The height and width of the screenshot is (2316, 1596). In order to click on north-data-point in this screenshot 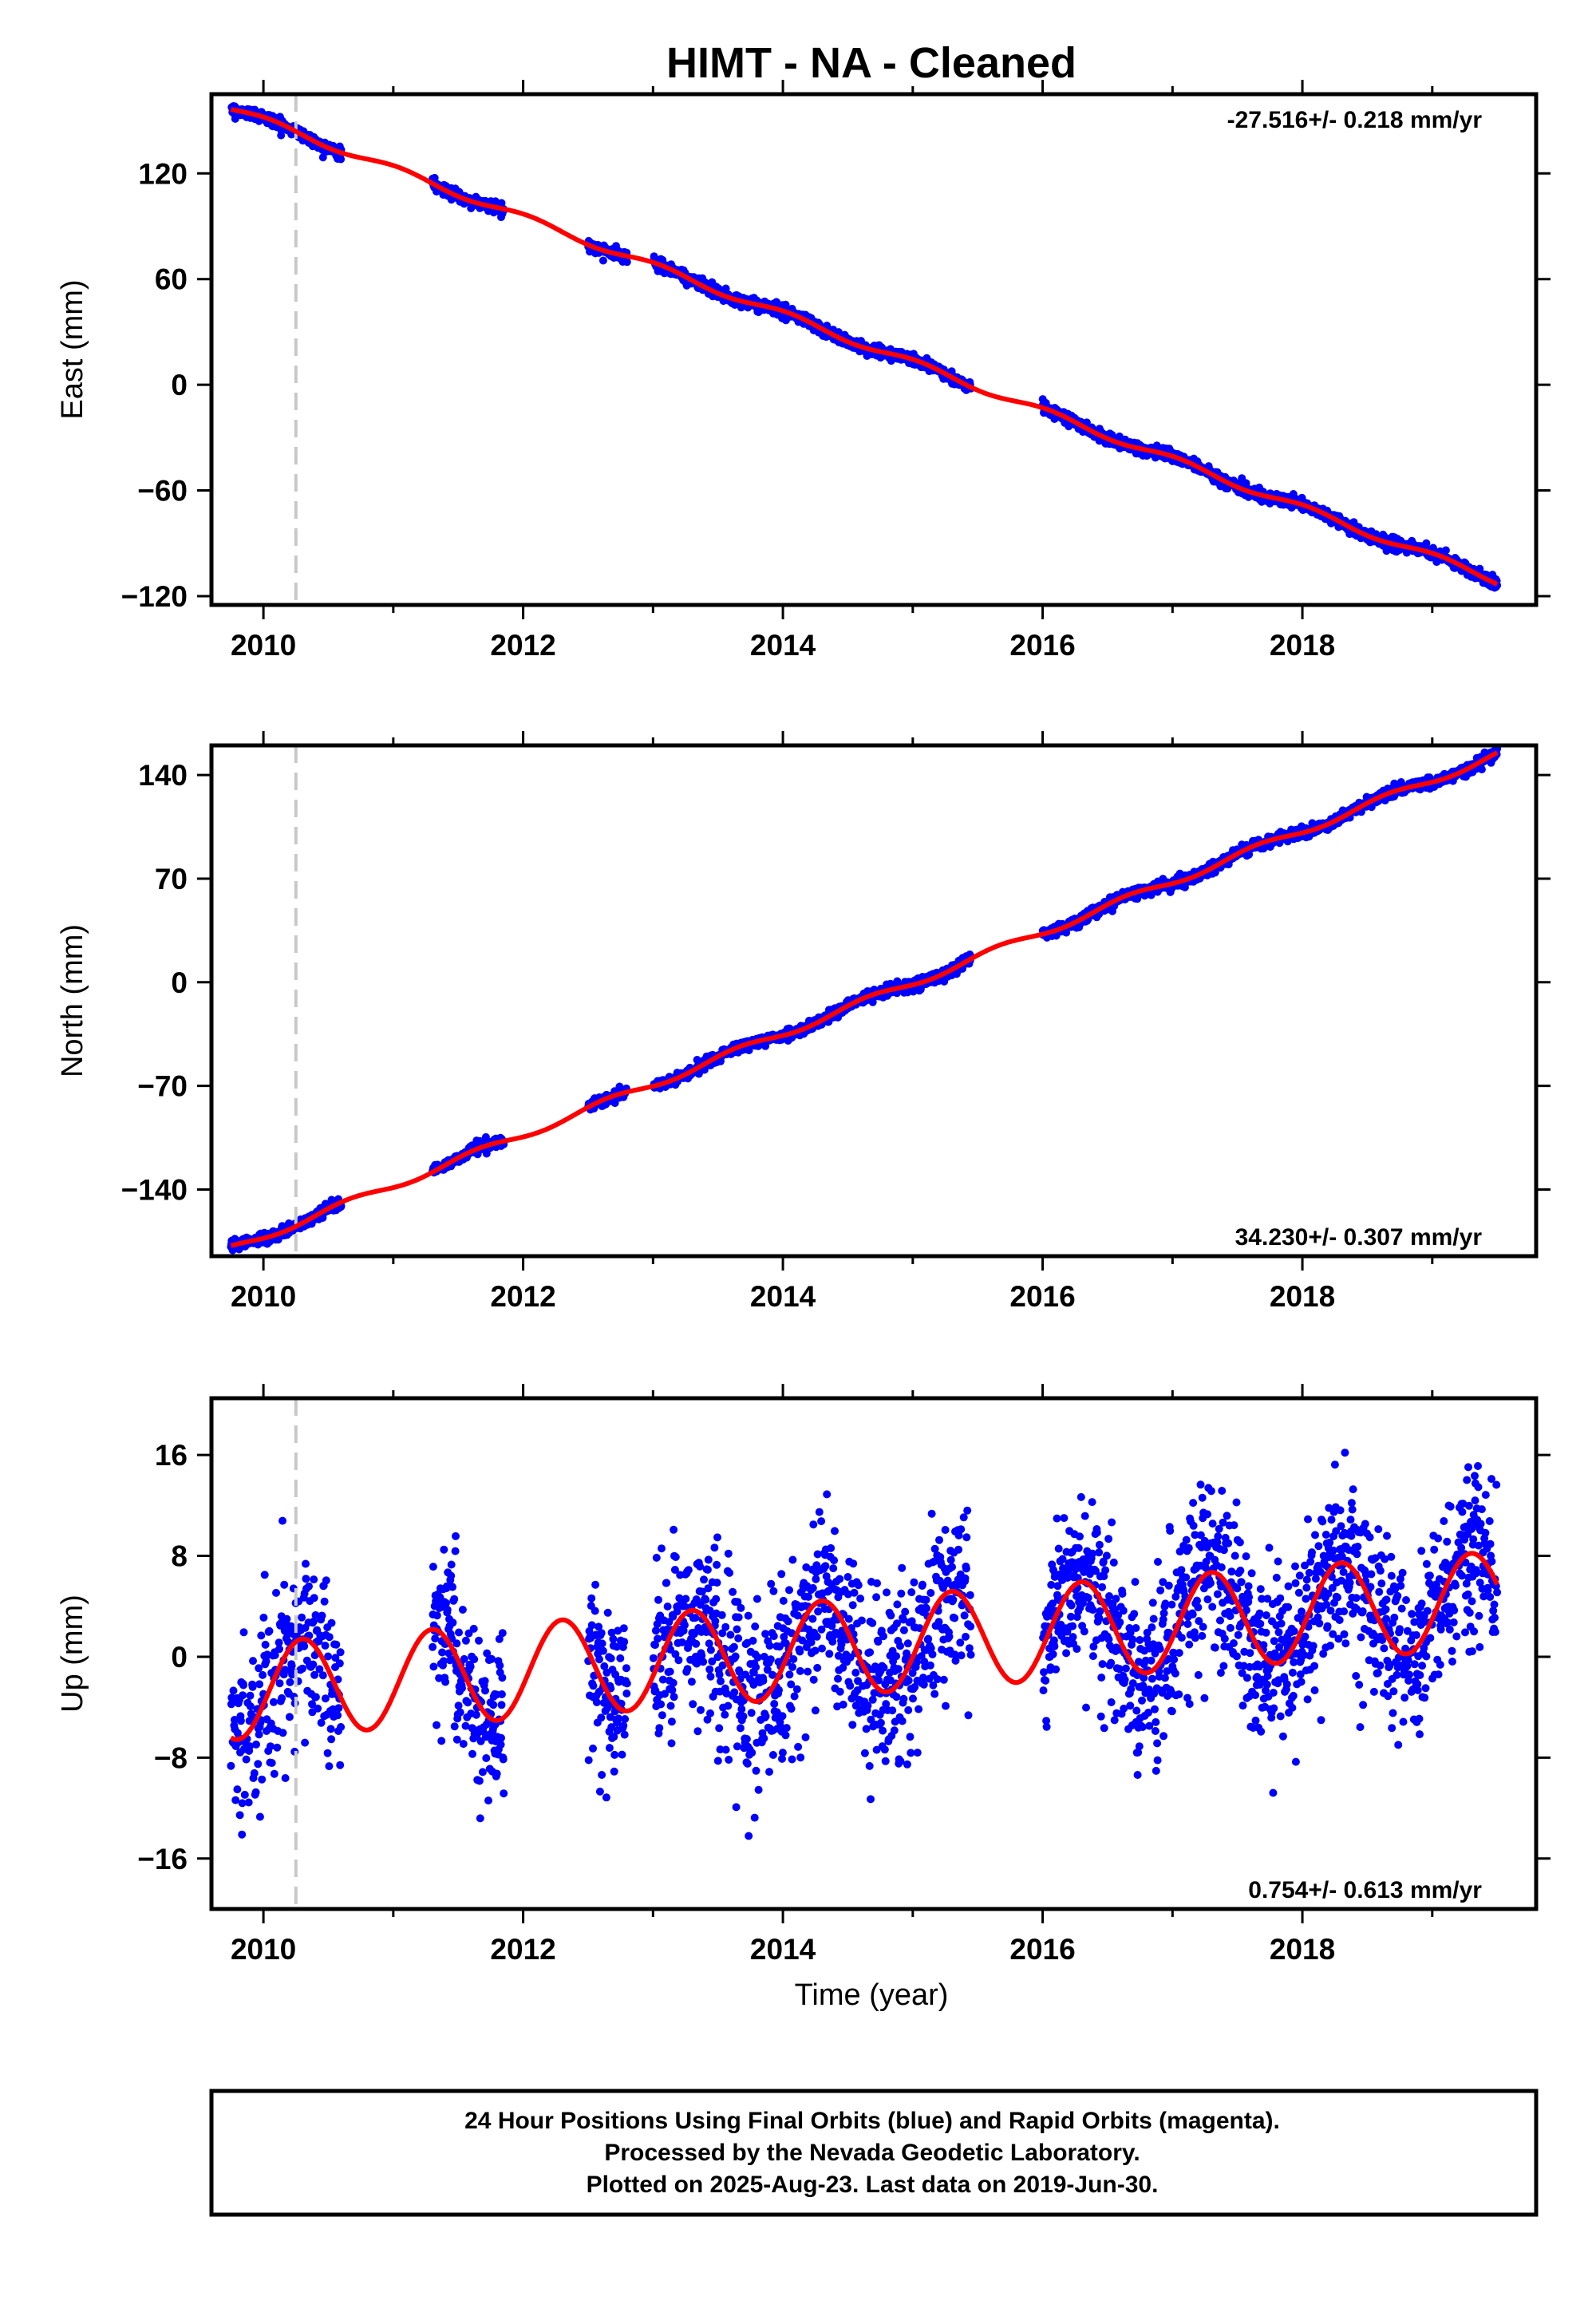, I will do `click(1481, 769)`.